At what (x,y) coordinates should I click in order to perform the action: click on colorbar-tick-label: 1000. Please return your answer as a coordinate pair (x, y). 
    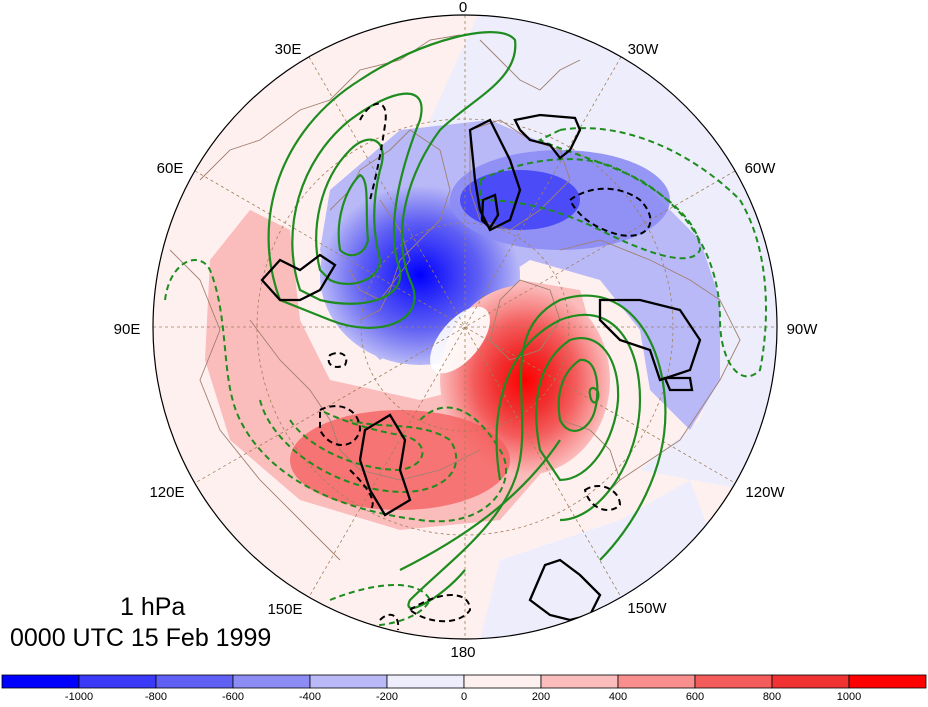
    Looking at the image, I should click on (849, 696).